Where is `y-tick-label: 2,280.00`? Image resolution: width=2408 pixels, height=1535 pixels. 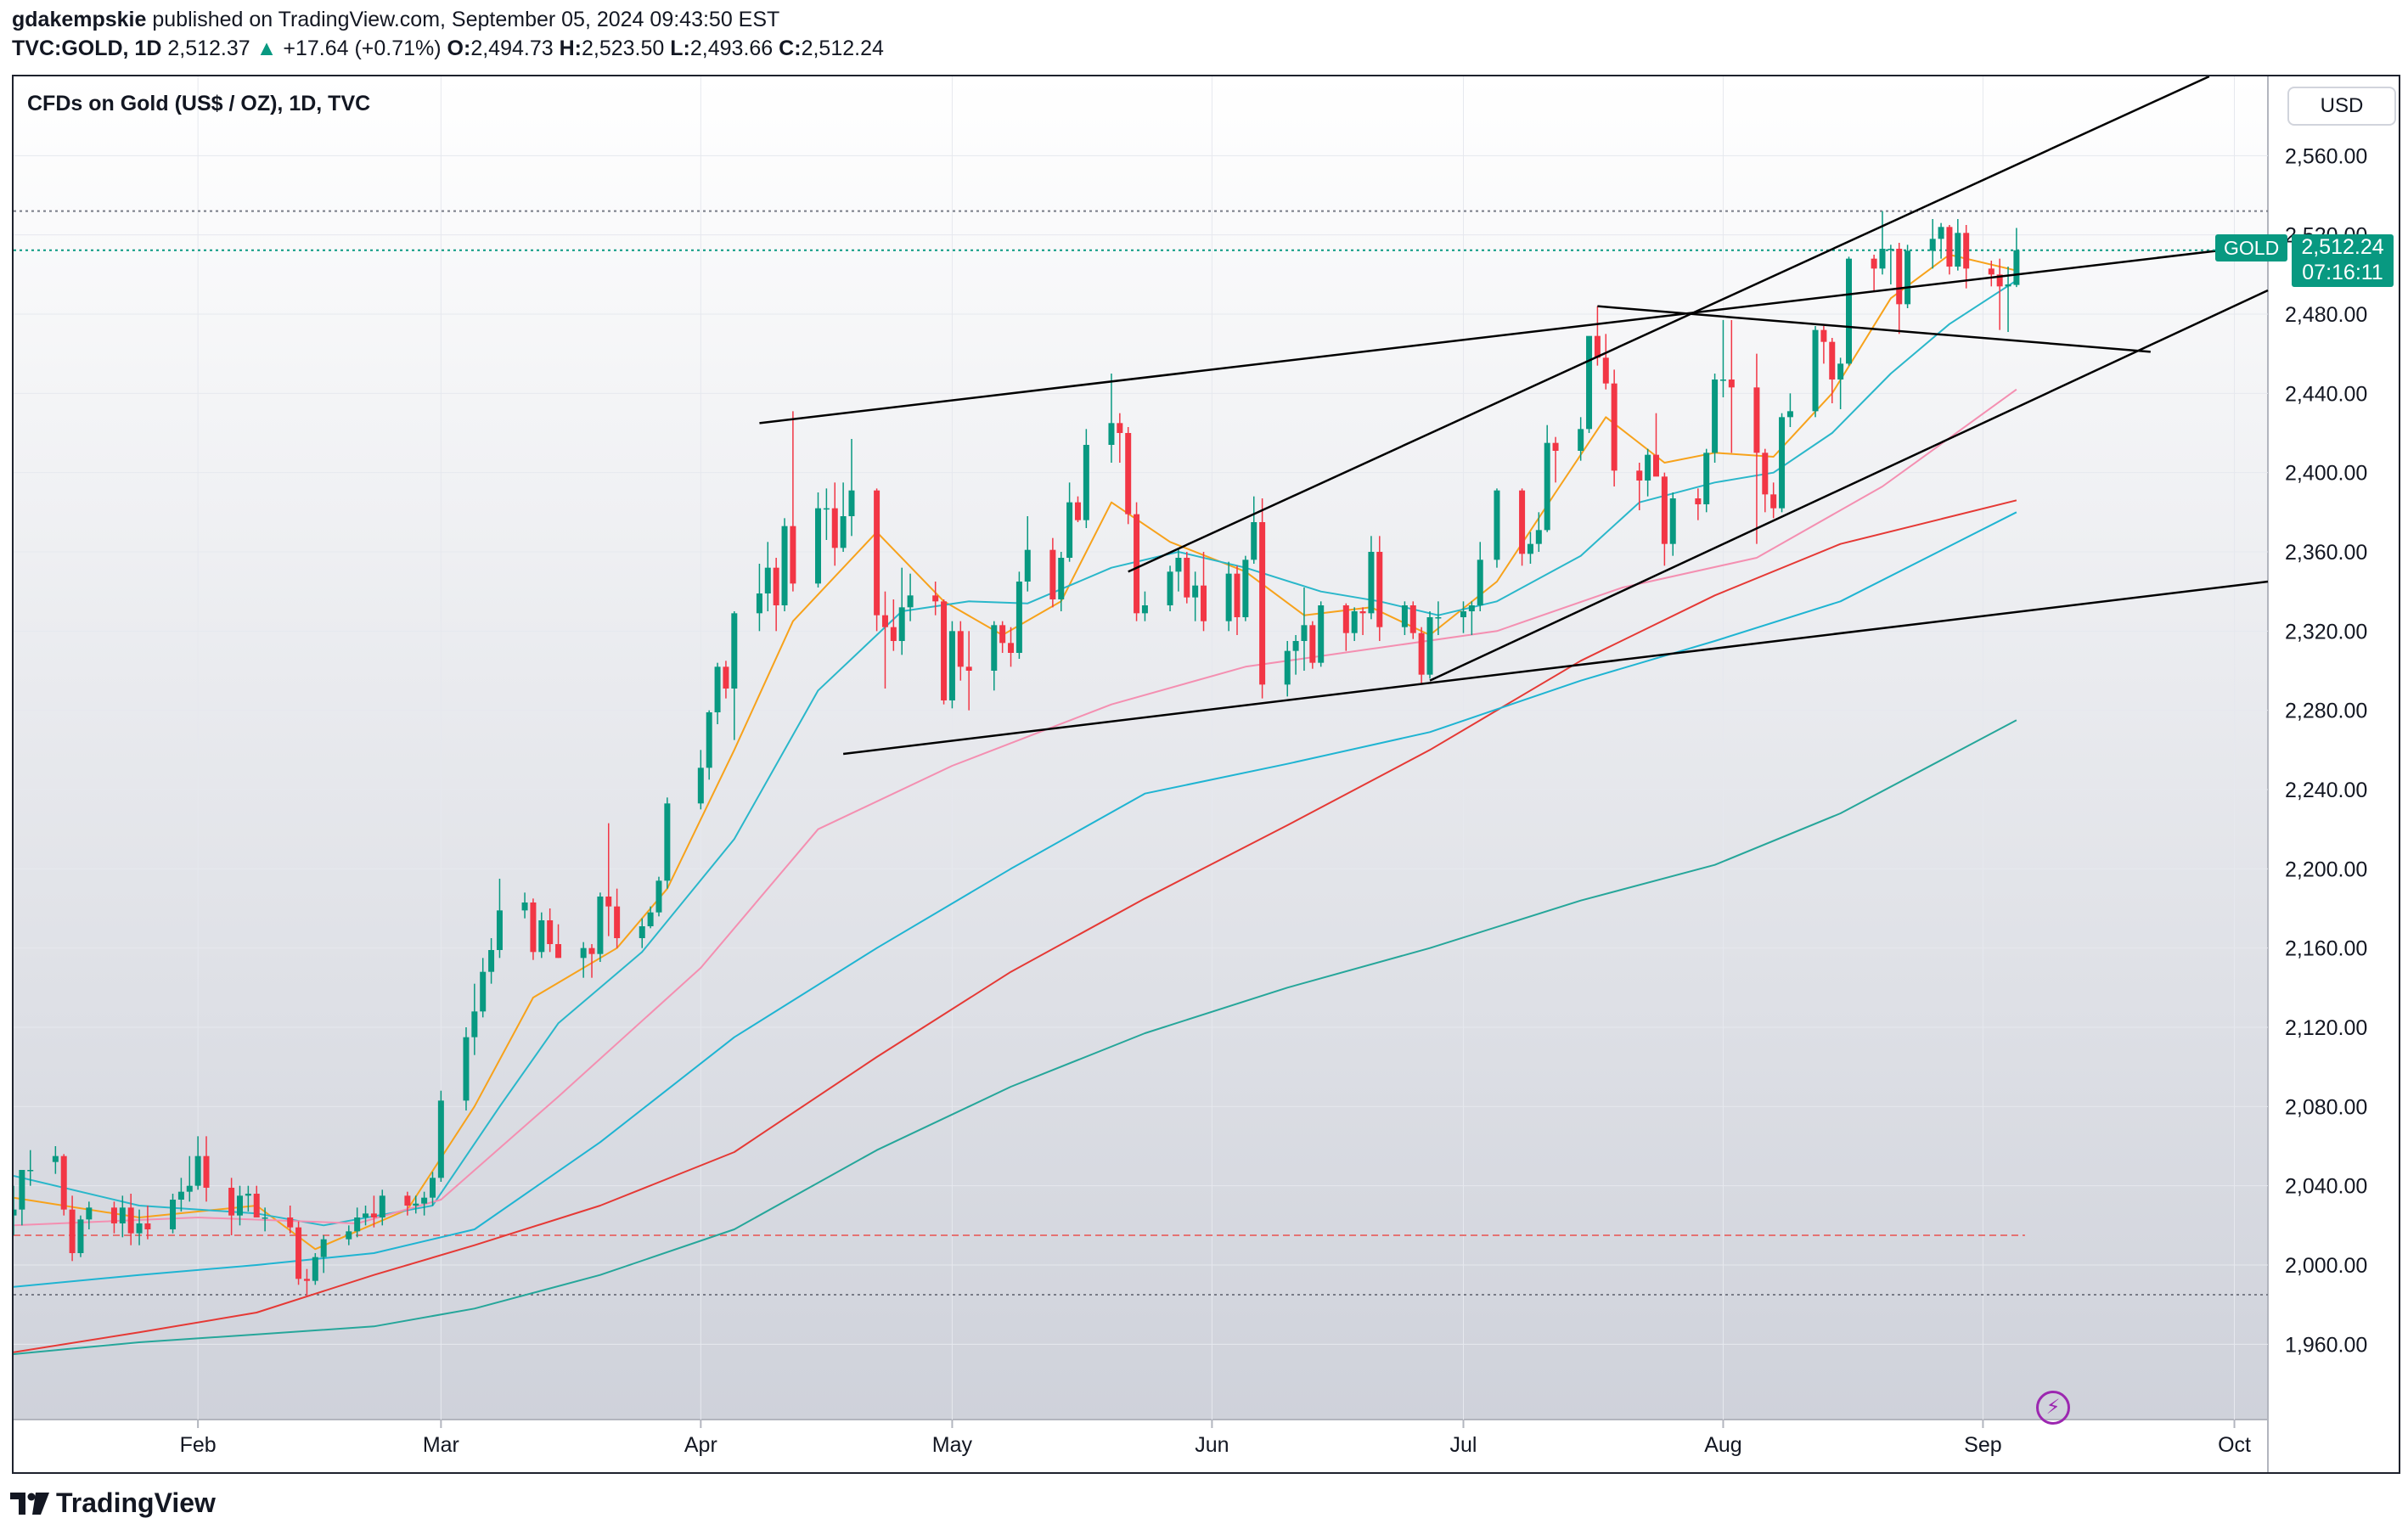
y-tick-label: 2,280.00 is located at coordinates (2326, 711).